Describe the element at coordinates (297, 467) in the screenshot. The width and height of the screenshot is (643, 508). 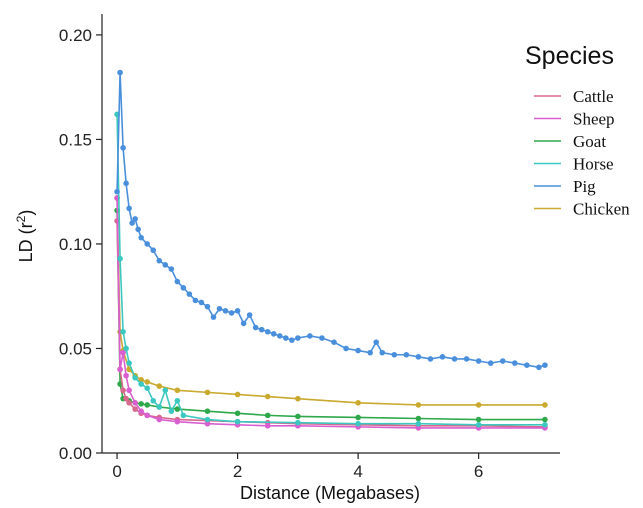
I see `x-axis-ticks: 0 2 4 6` at that location.